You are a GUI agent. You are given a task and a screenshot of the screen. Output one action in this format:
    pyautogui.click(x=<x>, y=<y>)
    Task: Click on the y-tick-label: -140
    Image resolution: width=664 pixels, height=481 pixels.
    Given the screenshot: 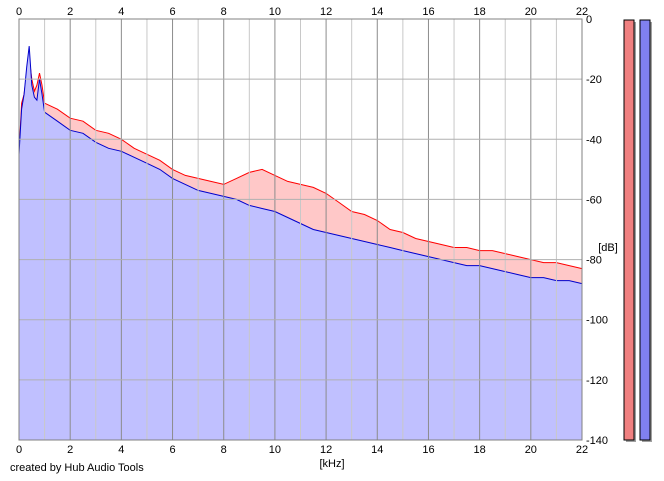 What is the action you would take?
    pyautogui.click(x=597, y=441)
    